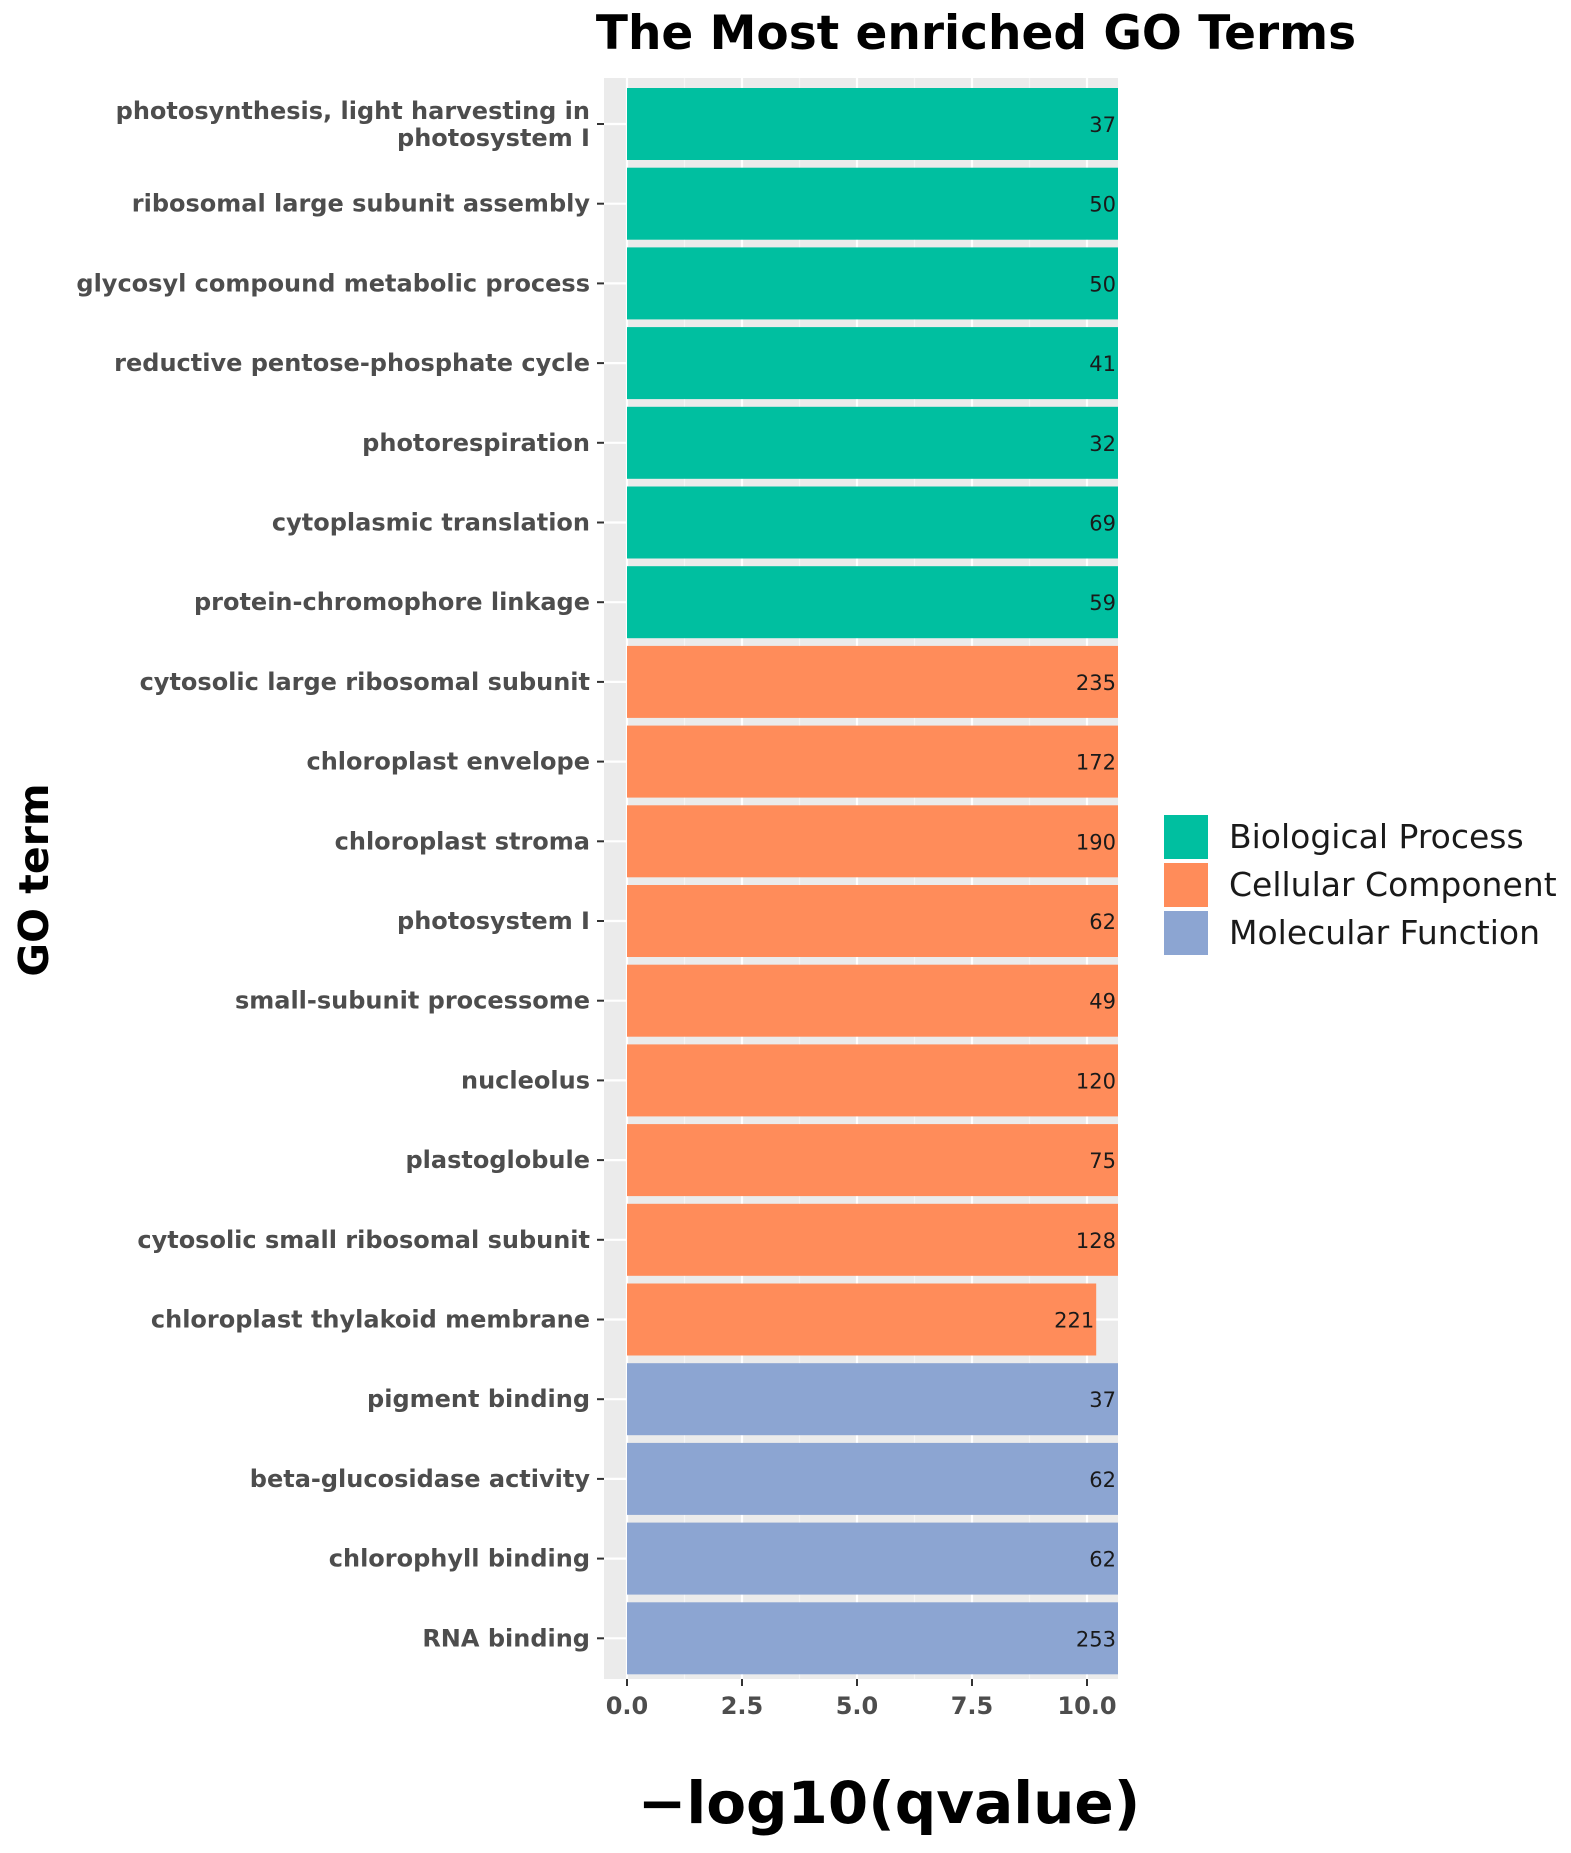 Image resolution: width=1571 pixels, height=1853 pixels. What do you see at coordinates (972, 1706) in the screenshot?
I see `x-tick-label: 7.5` at bounding box center [972, 1706].